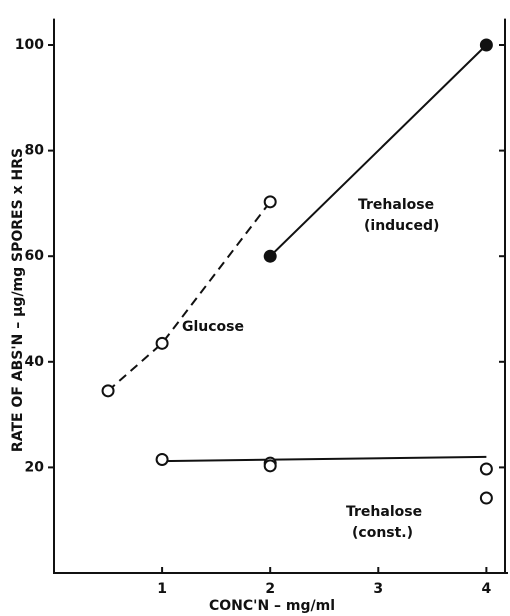 This screenshot has width=510, height=616. What do you see at coordinates (35, 362) in the screenshot?
I see `y-tick-label: 40` at bounding box center [35, 362].